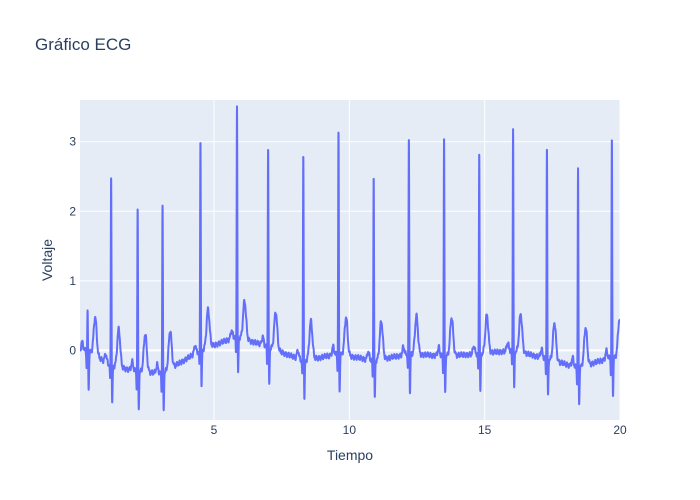 The height and width of the screenshot is (500, 700). Describe the element at coordinates (214, 430) in the screenshot. I see `x-tick-label: 5` at that location.